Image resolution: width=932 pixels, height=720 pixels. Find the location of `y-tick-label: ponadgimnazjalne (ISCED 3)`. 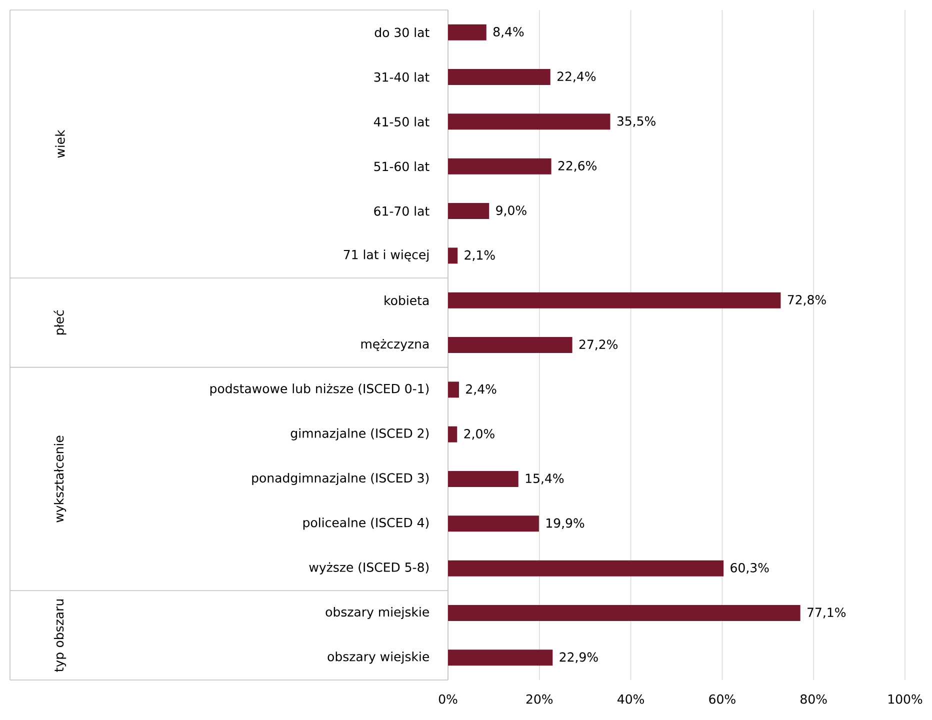

y-tick-label: ponadgimnazjalne (ISCED 3) is located at coordinates (340, 479).